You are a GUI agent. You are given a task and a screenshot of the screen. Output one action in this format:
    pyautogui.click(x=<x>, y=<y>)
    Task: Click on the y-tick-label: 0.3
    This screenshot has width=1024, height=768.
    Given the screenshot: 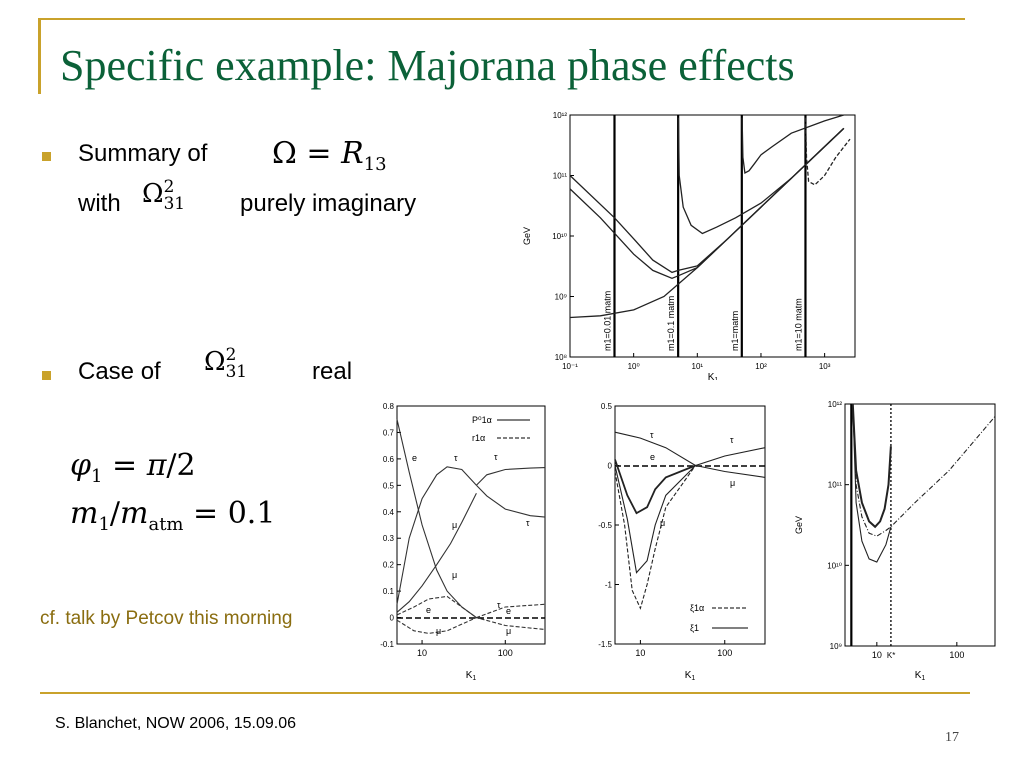 What is the action you would take?
    pyautogui.click(x=389, y=538)
    